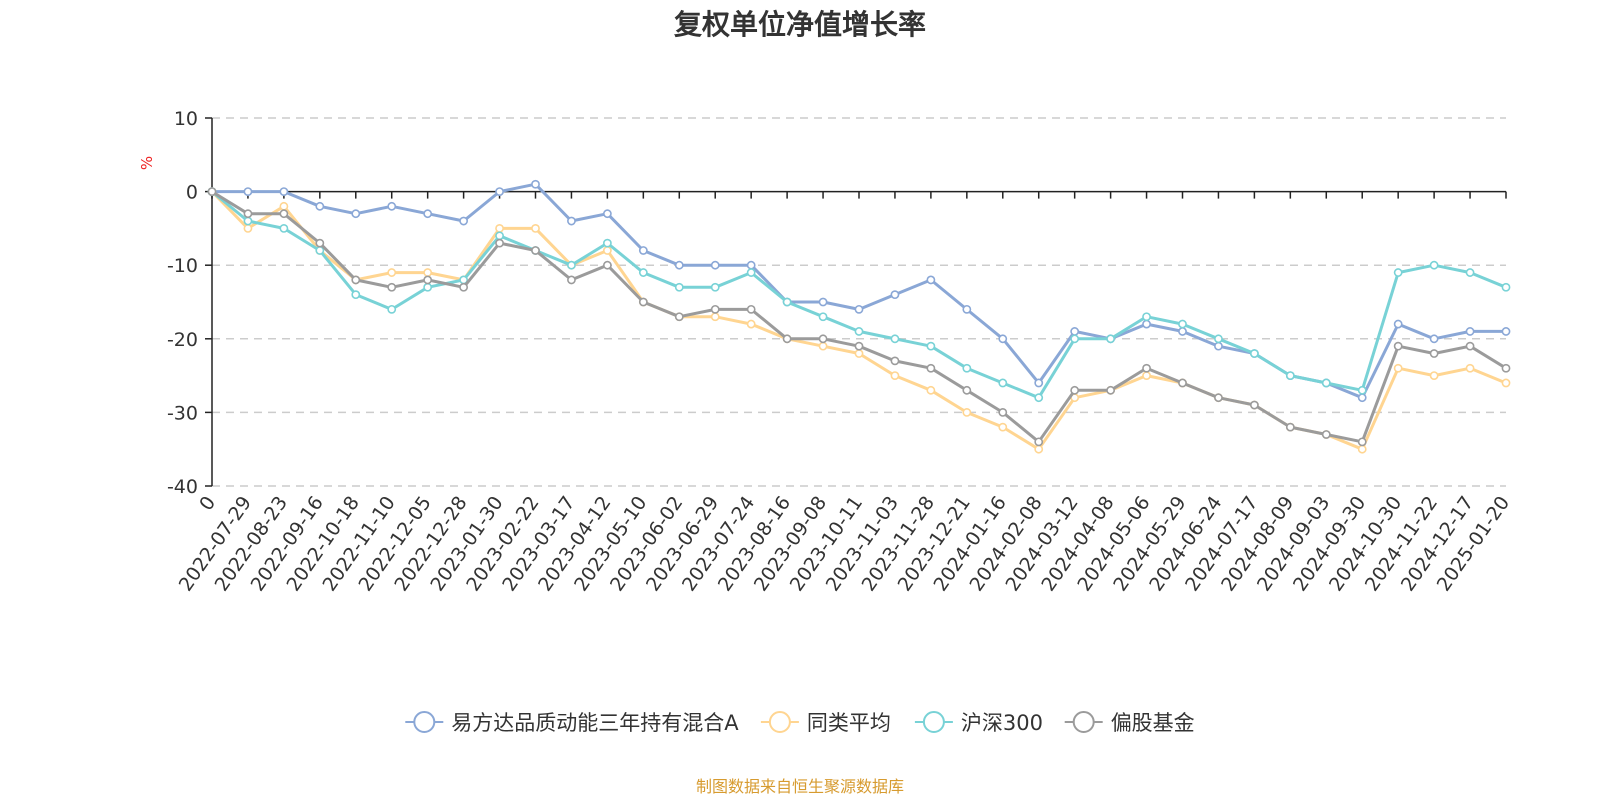  Describe the element at coordinates (1002, 723) in the screenshot. I see `legend-label: 沪深300` at that location.